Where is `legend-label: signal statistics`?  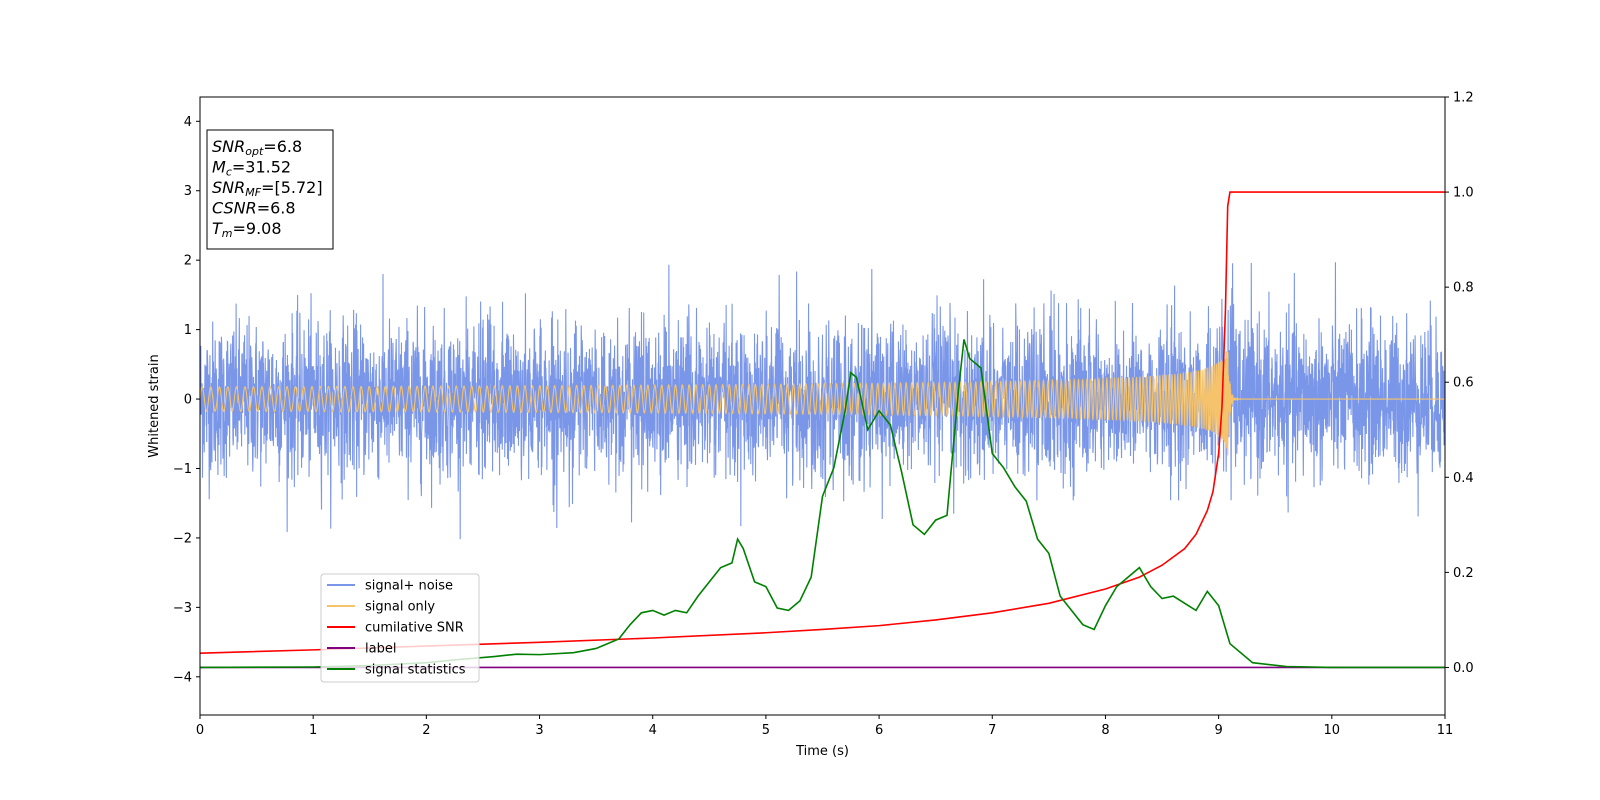 legend-label: signal statistics is located at coordinates (415, 670).